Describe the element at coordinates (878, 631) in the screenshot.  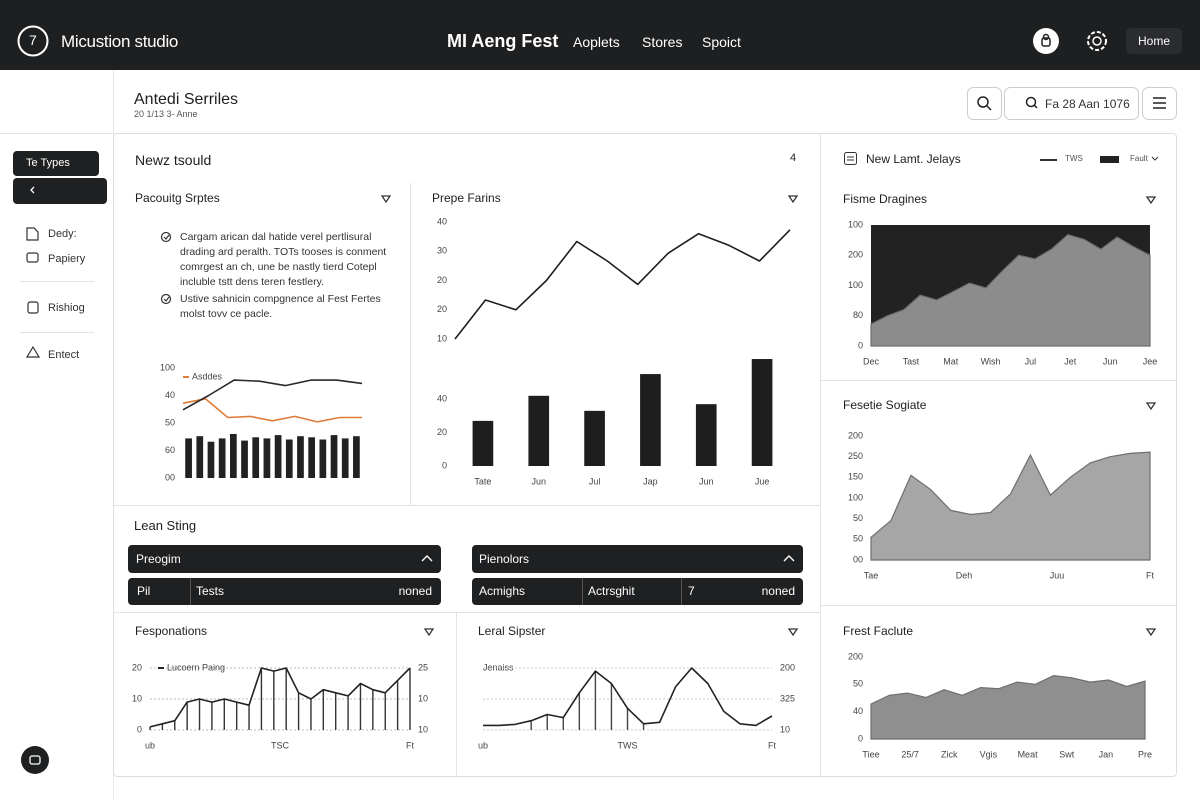
I see `chart-title: Frest Faclute` at that location.